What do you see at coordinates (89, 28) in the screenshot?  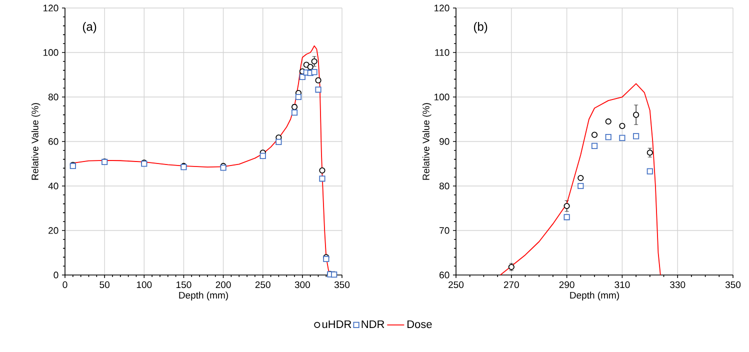 I see `annotation: (a)` at bounding box center [89, 28].